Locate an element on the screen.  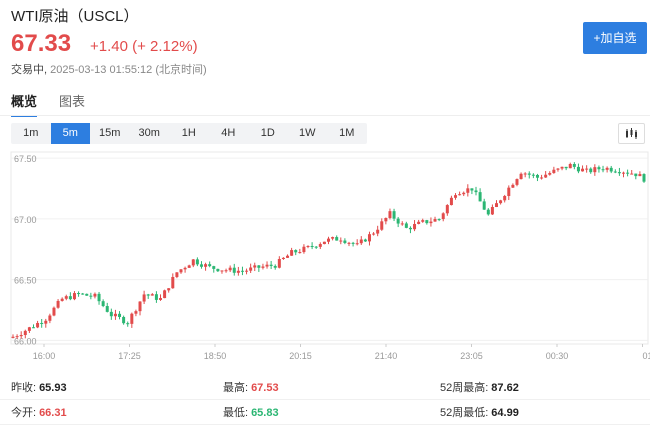
stats-row: 昨收: 65.93 最高: 67.53 52周最高: 87.62 is located at coordinates (325, 387).